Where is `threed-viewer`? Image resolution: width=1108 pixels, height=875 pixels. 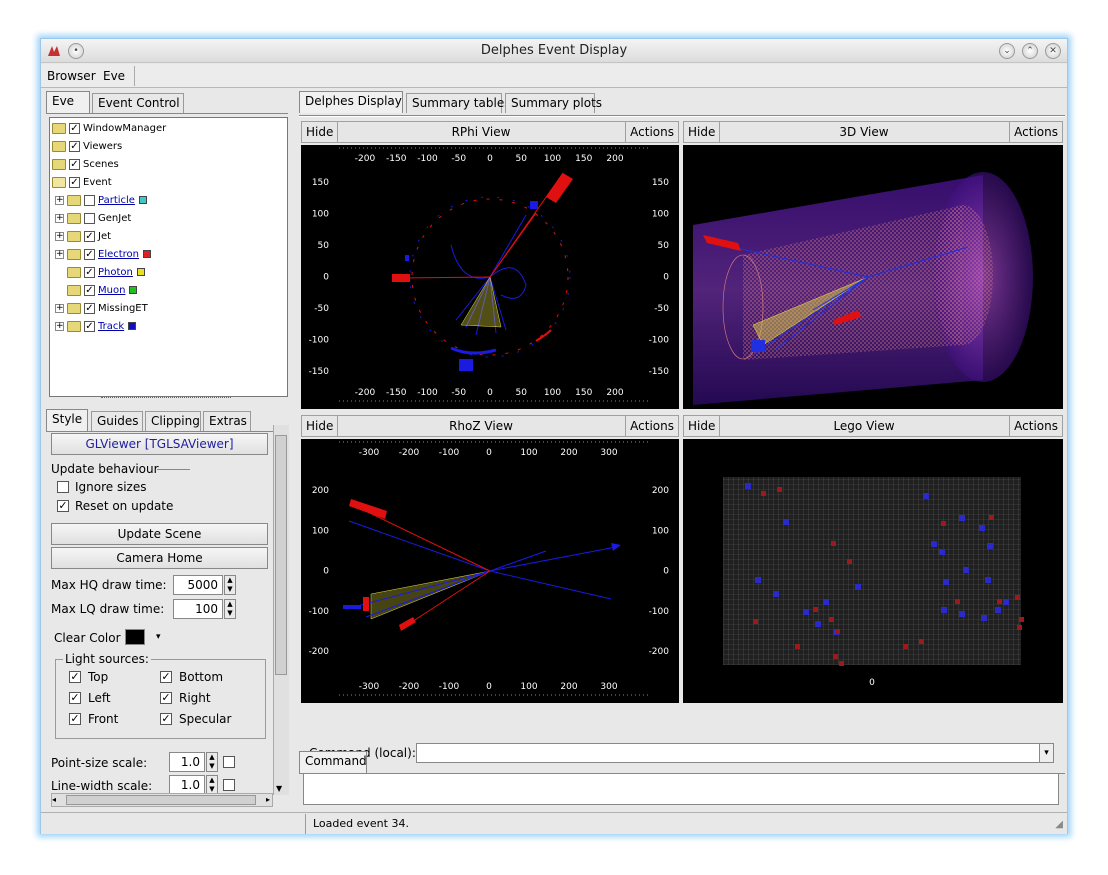 threed-viewer is located at coordinates (873, 277).